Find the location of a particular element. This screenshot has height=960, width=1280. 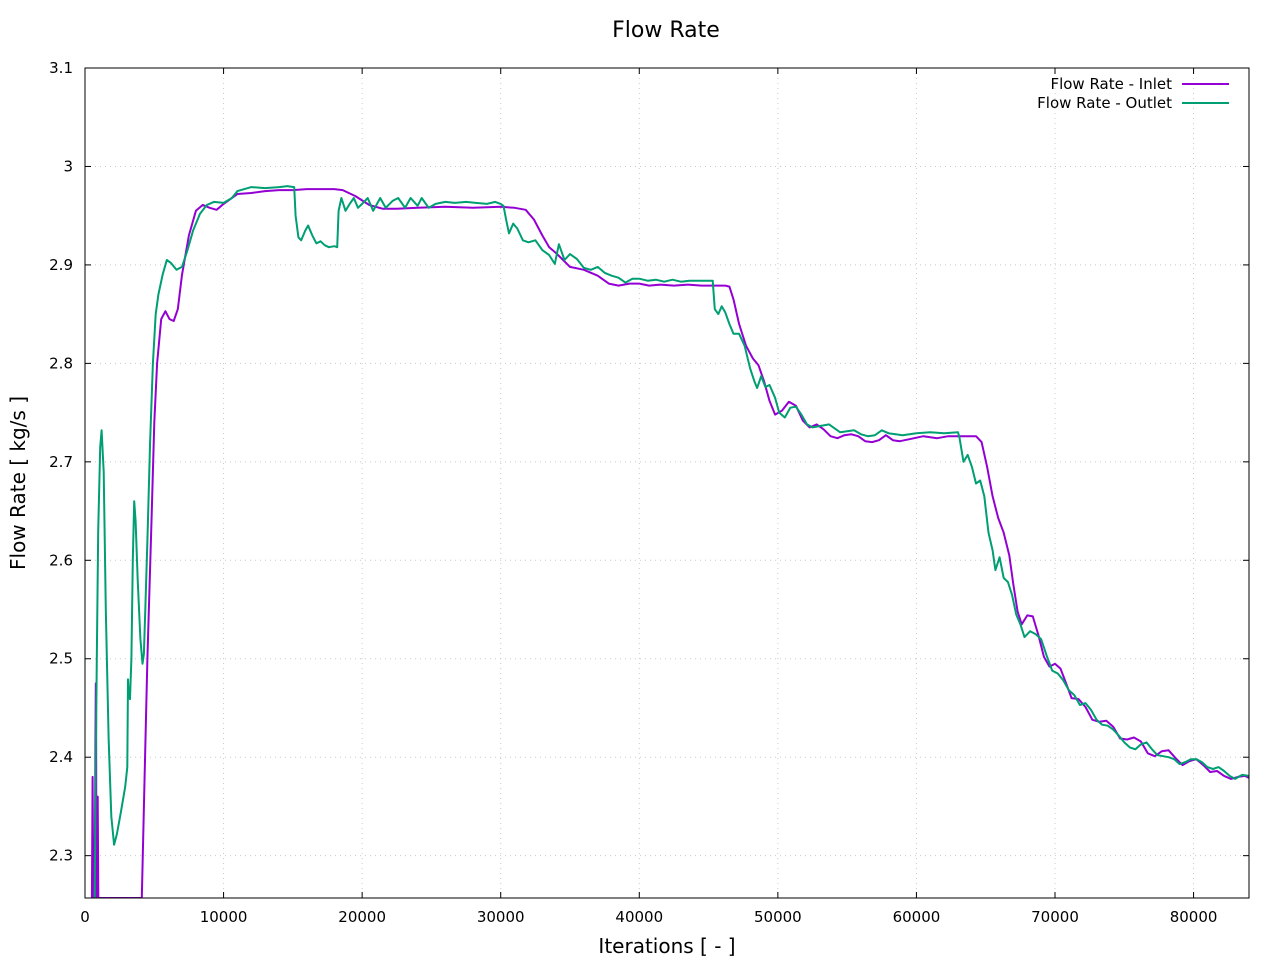

x-tick-label: 40000 is located at coordinates (639, 917).